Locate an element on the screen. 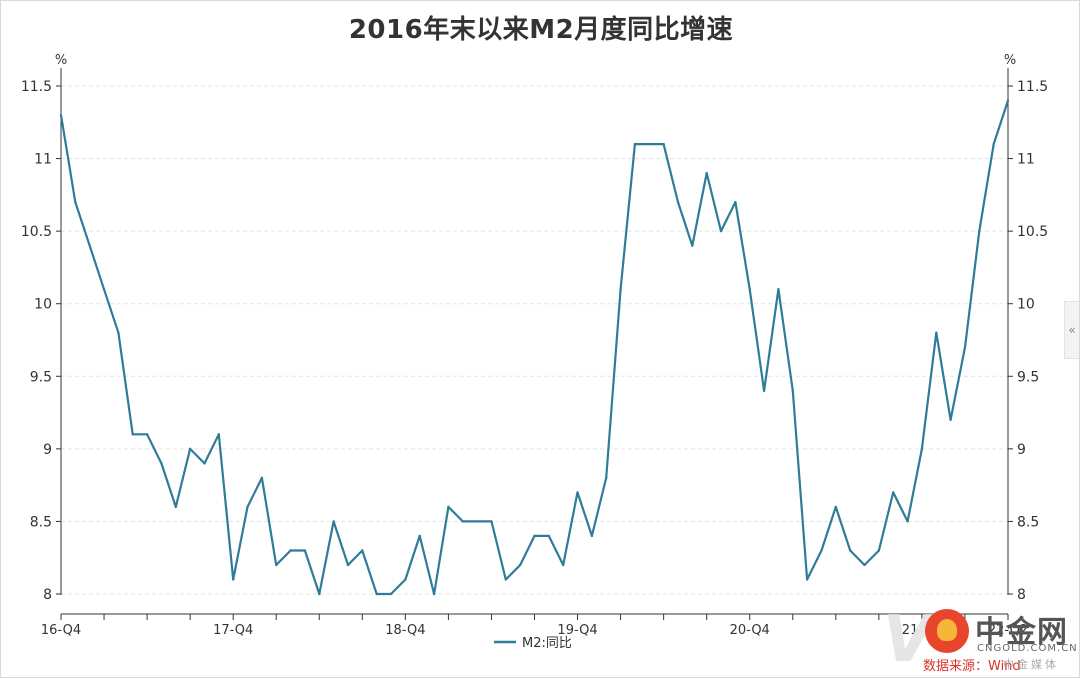 The image size is (1080, 679). y-tick-label-right: 9 is located at coordinates (1021, 450).